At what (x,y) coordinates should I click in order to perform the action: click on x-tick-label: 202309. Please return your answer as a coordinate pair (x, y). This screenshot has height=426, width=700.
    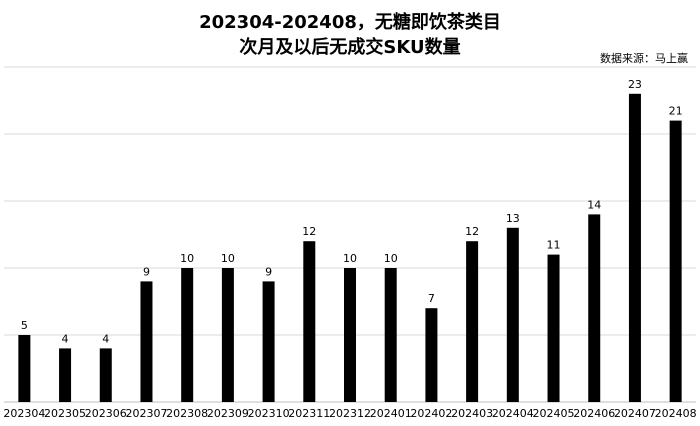
    Looking at the image, I should click on (228, 413).